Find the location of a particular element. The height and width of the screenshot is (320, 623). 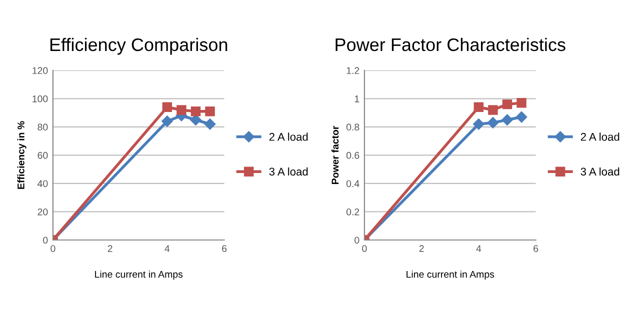

y-axis-title: Power factor is located at coordinates (335, 155).